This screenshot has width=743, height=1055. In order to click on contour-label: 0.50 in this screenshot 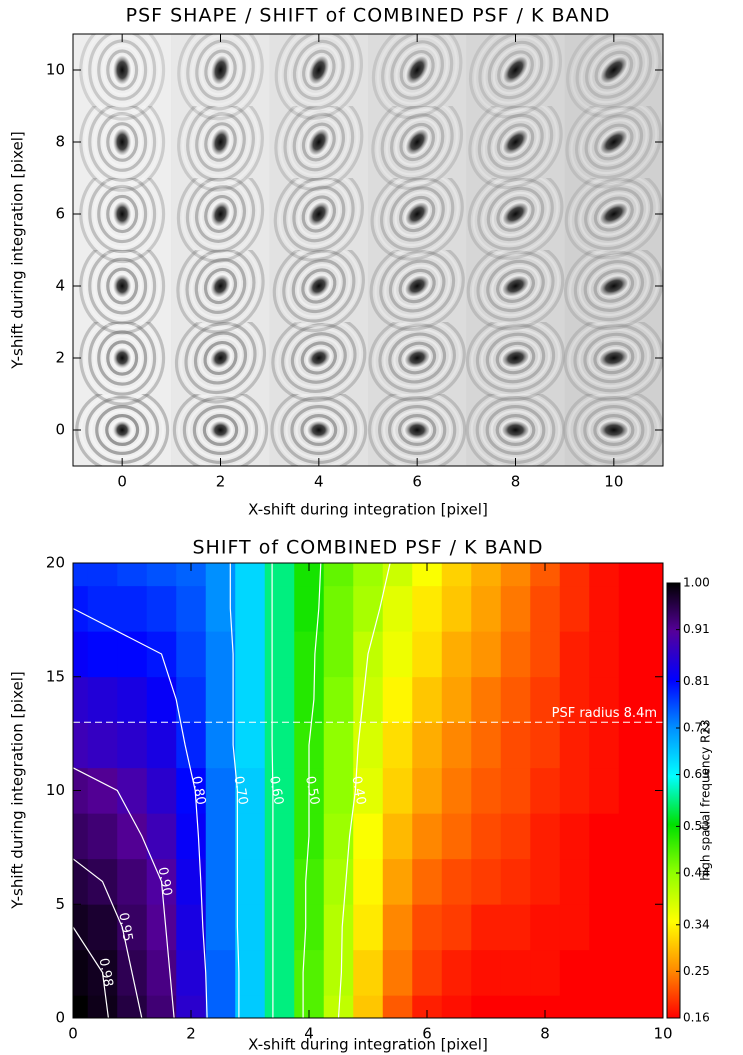, I will do `click(312, 790)`.